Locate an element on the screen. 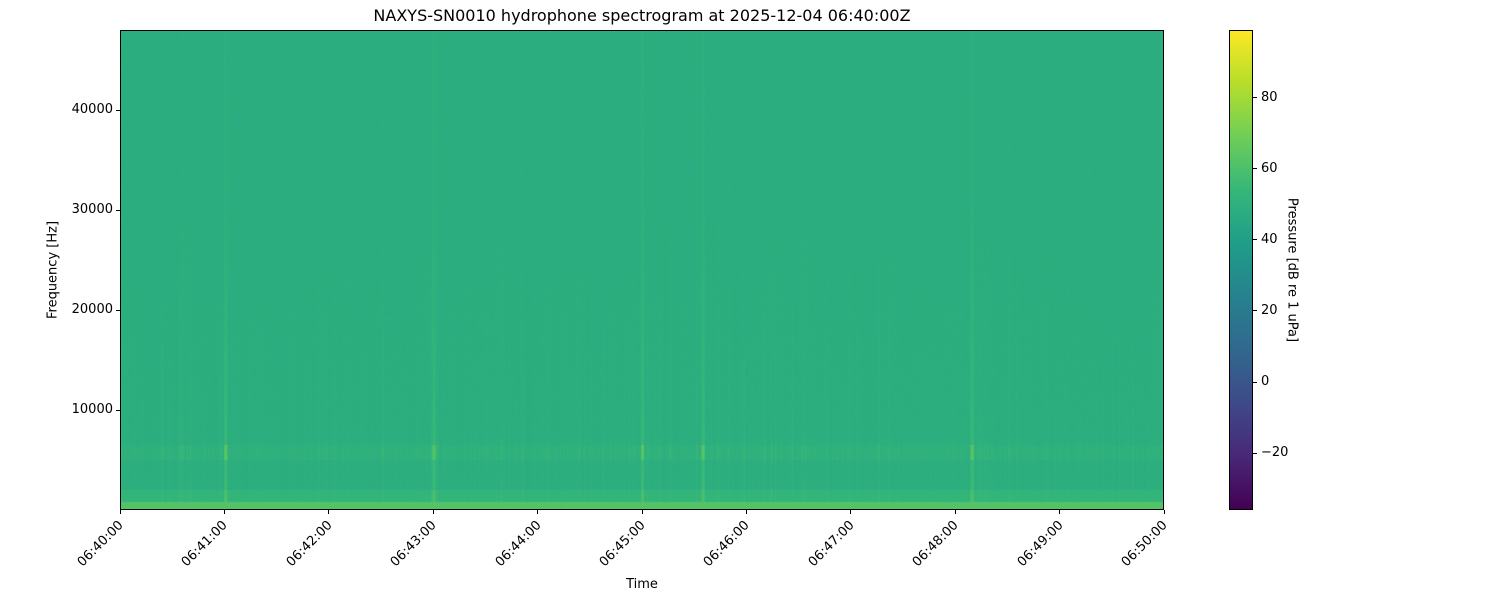 The image size is (1500, 600). y-axis-label: Frequency [Hz] is located at coordinates (53, 270).